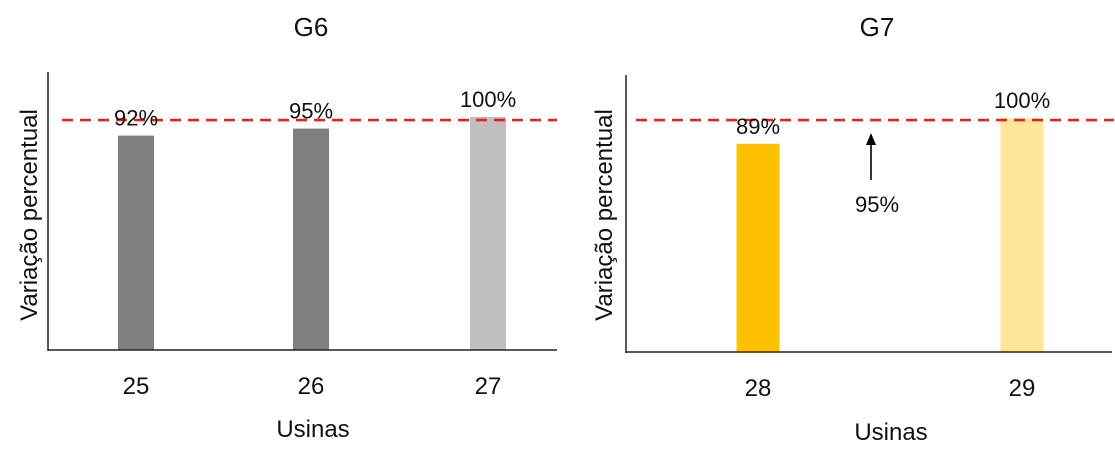 The width and height of the screenshot is (1115, 465). What do you see at coordinates (758, 126) in the screenshot?
I see `data-label-28: 89%` at bounding box center [758, 126].